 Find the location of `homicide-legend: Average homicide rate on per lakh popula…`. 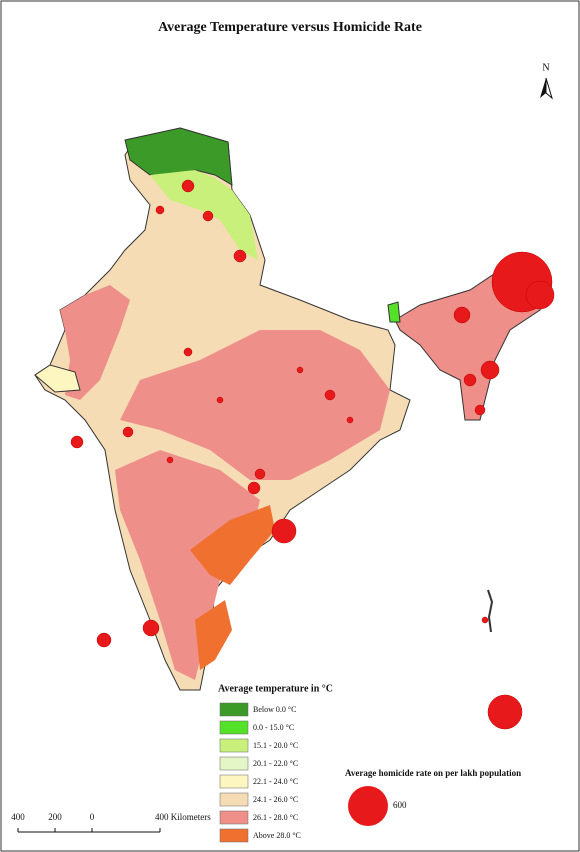

homicide-legend: Average homicide rate on per lakh popula… is located at coordinates (433, 797).